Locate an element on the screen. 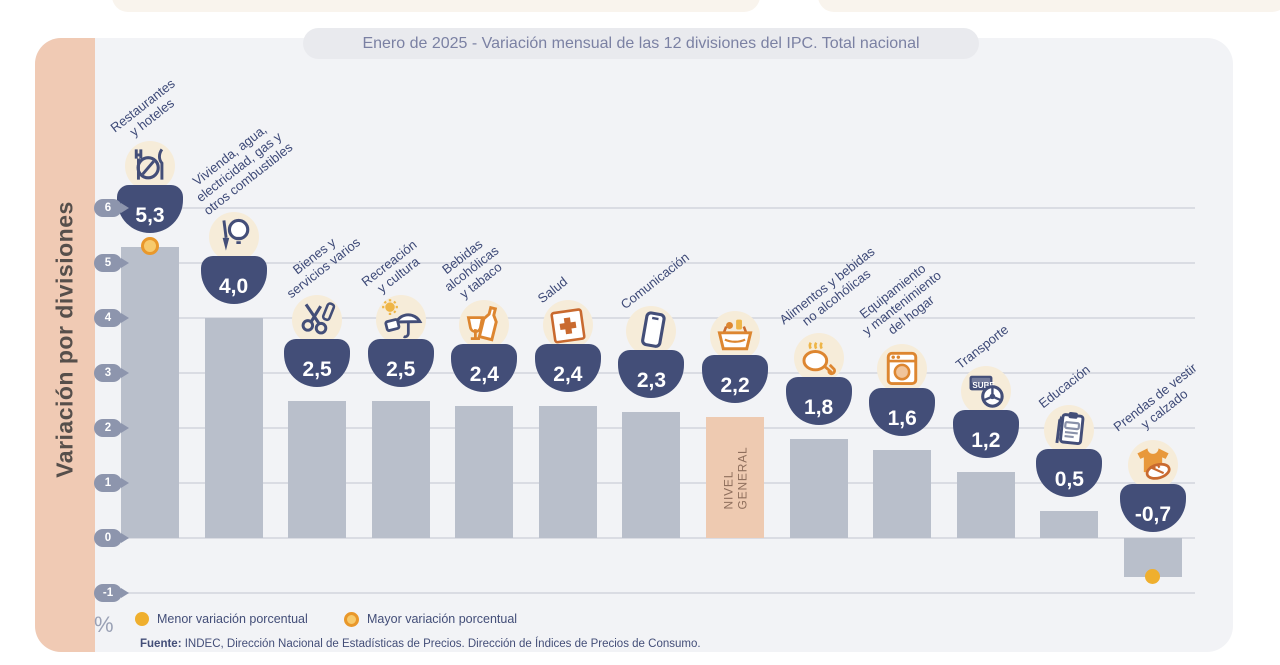 The image size is (1280, 665). menor-dot-icon is located at coordinates (142, 619).